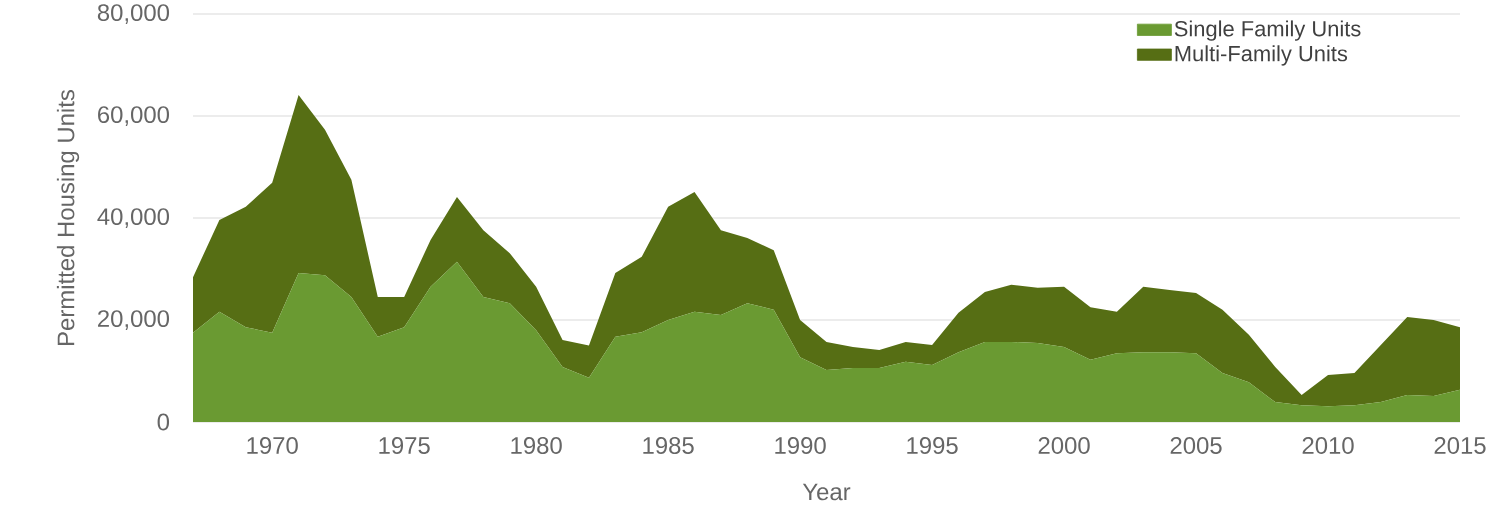 The image size is (1507, 532). I want to click on x-tick-label: 1985, so click(668, 445).